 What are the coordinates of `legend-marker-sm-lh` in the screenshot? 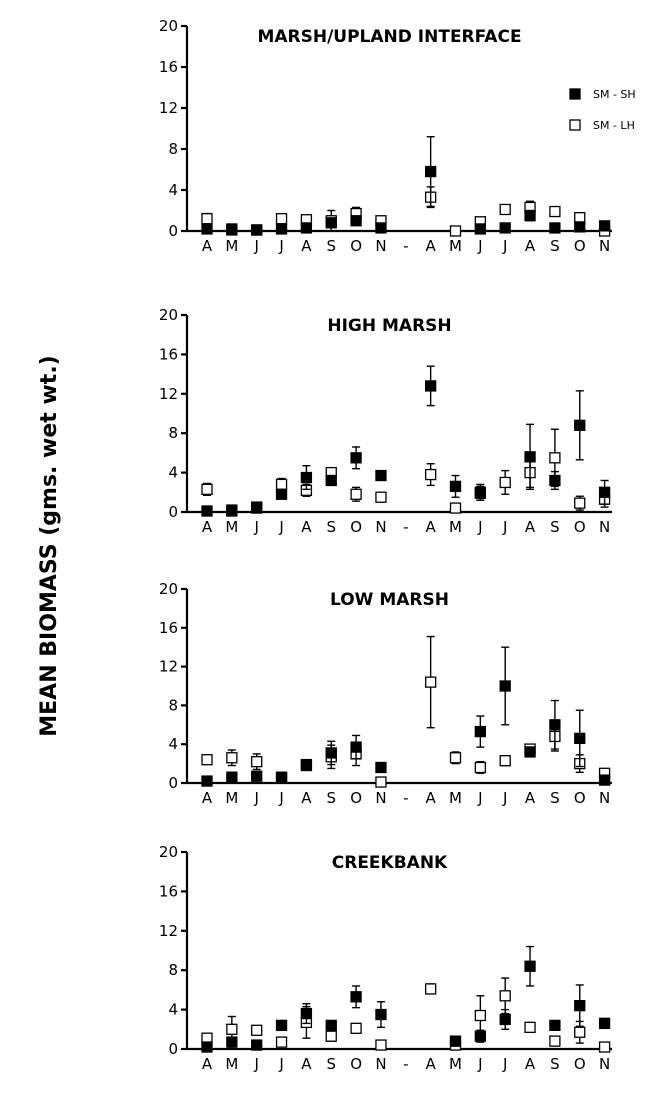 It's located at (575, 125).